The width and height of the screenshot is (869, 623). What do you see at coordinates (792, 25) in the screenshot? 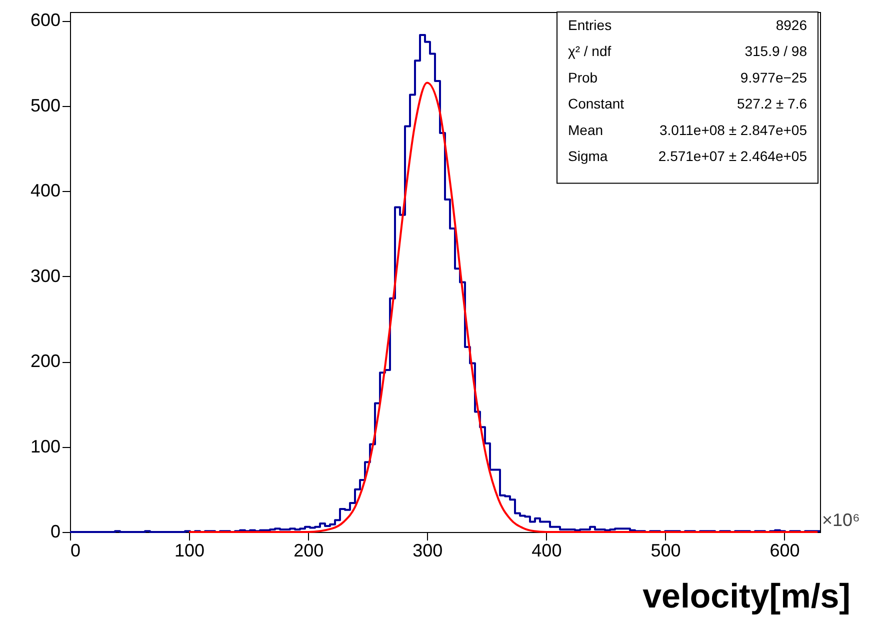
I see `annotation: 8926` at bounding box center [792, 25].